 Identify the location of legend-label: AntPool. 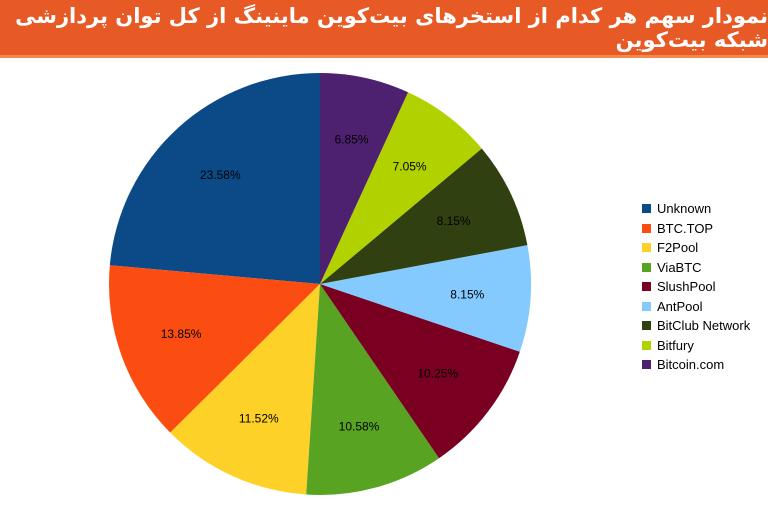
(680, 306).